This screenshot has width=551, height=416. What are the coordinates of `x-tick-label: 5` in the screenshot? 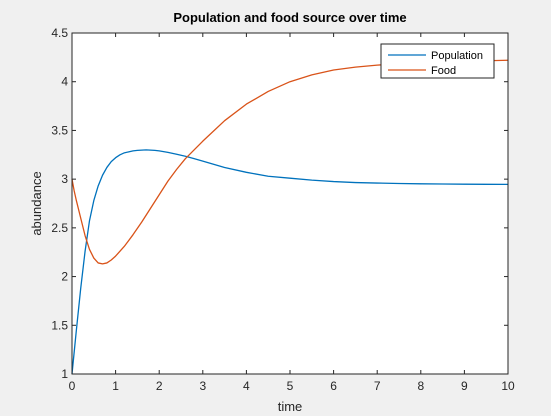 It's located at (290, 386).